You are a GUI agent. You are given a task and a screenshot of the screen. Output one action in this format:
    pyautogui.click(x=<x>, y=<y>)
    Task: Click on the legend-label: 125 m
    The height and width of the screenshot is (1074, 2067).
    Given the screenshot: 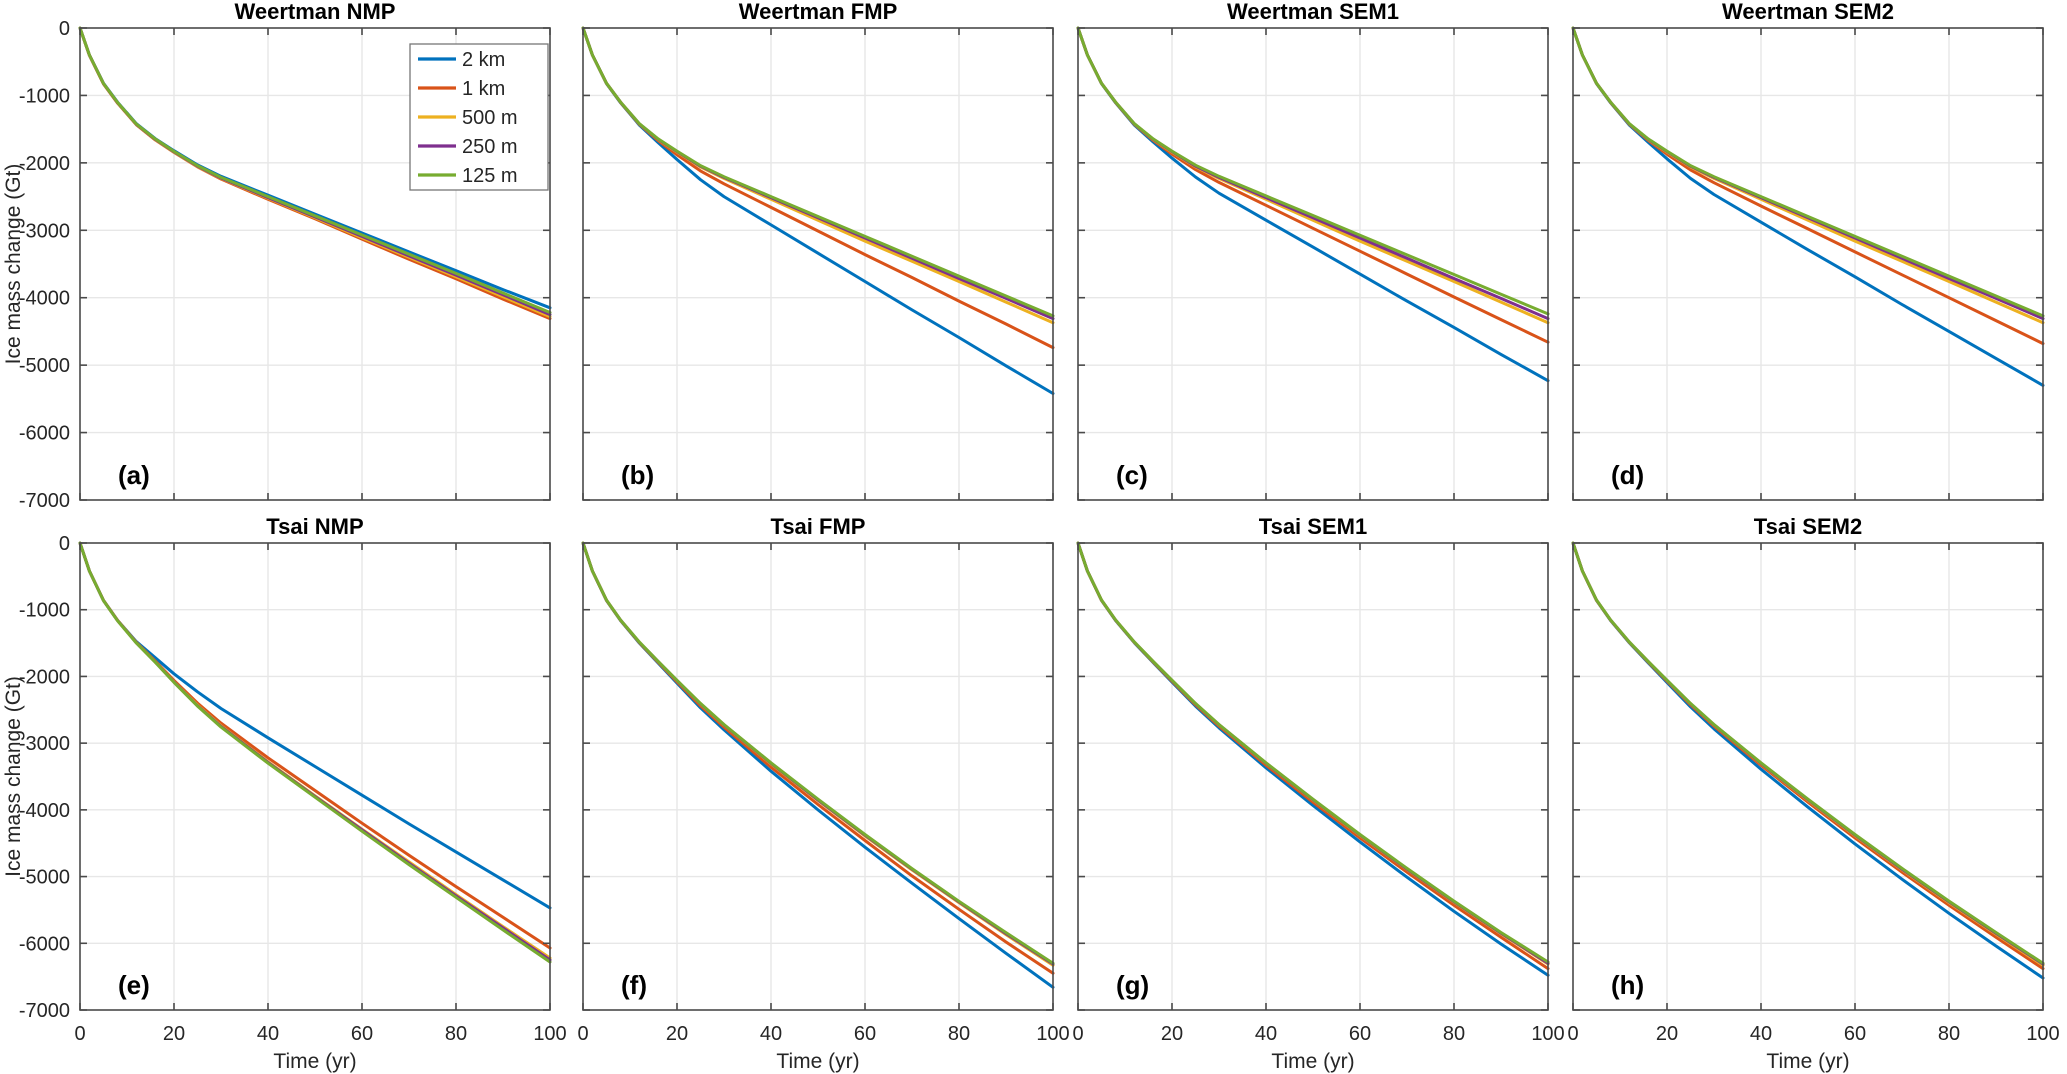 What is the action you would take?
    pyautogui.click(x=490, y=176)
    